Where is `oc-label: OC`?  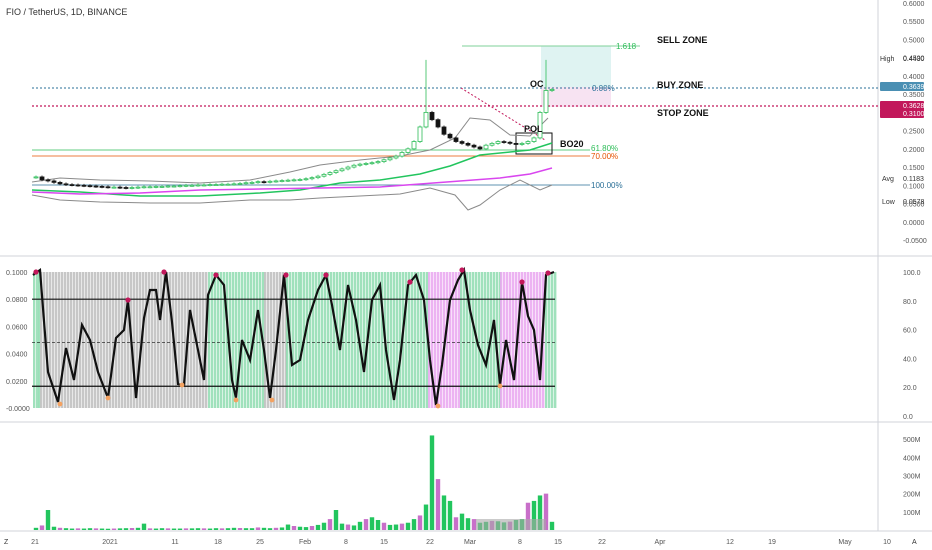 oc-label: OC is located at coordinates (537, 84).